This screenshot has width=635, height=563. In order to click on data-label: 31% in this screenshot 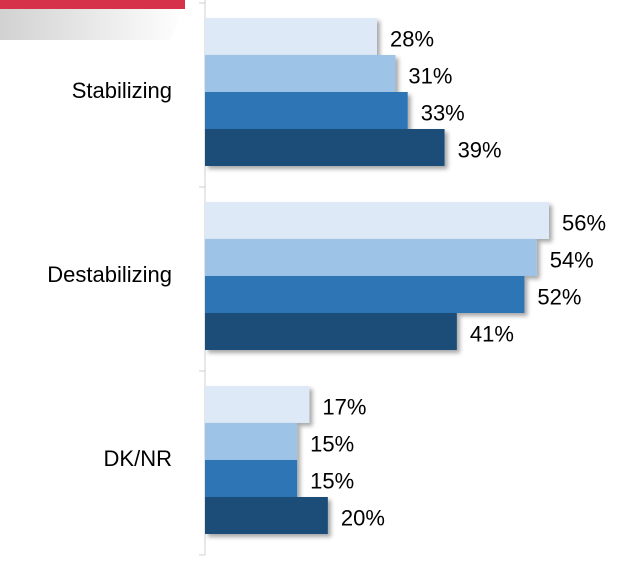, I will do `click(430, 75)`.